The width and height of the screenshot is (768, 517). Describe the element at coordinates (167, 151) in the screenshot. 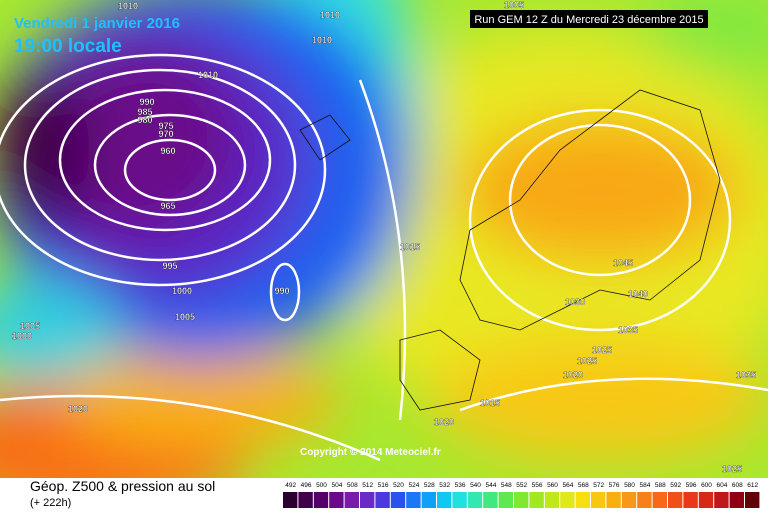

I see `isobar-label: 960` at that location.